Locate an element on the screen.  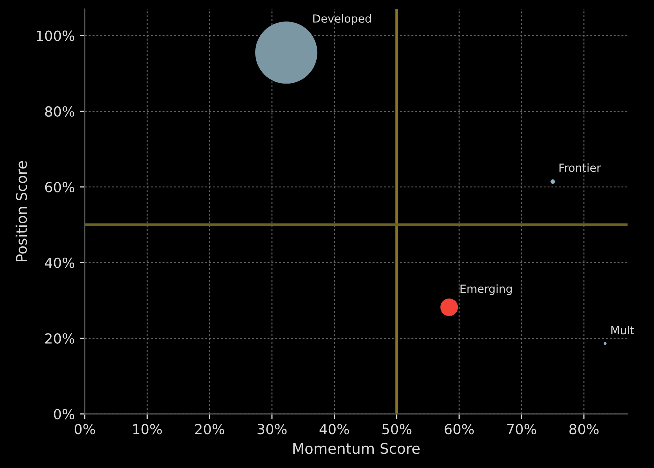
y-tick-label: 20% is located at coordinates (60, 338).